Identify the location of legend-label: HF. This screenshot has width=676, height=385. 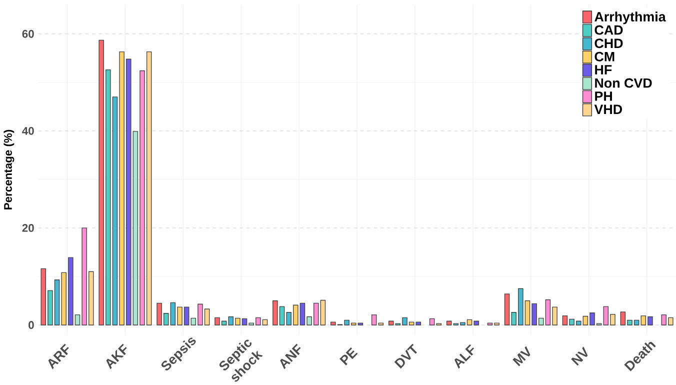
(603, 70).